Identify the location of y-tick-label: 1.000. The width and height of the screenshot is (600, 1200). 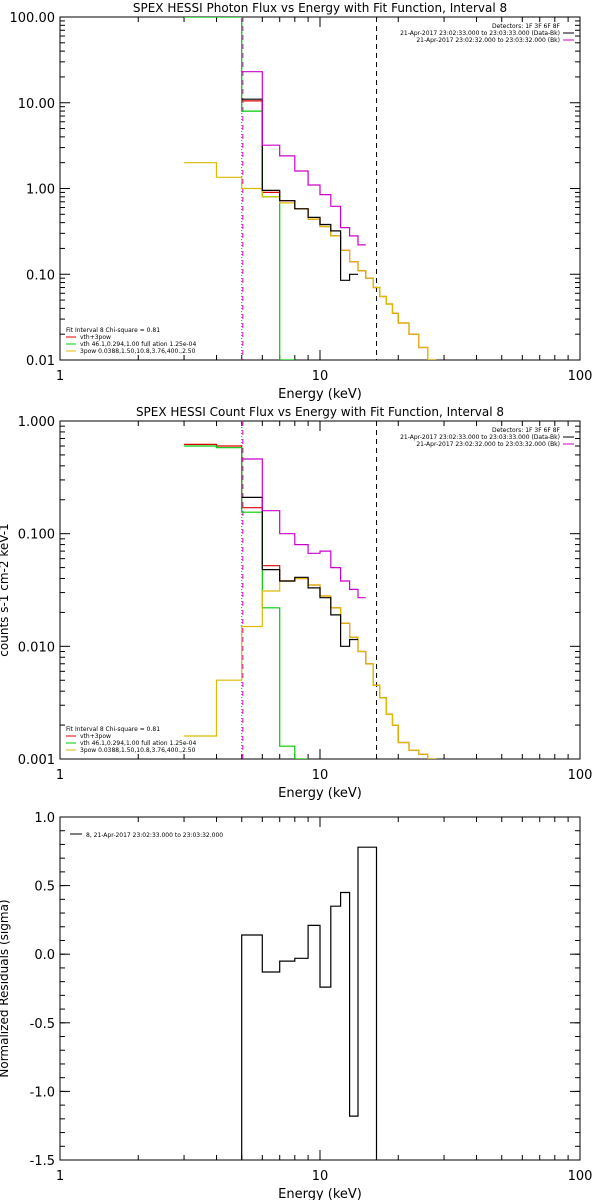
(36, 422).